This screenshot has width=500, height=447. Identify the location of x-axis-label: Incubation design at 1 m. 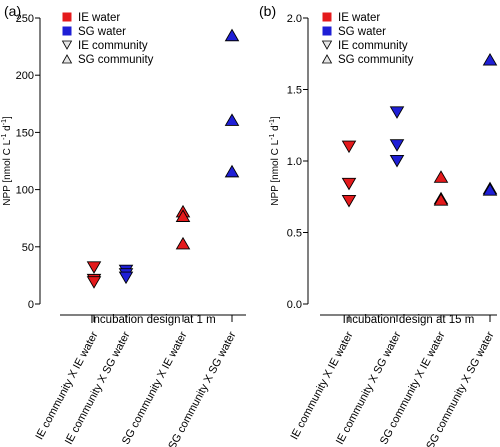
(152, 320).